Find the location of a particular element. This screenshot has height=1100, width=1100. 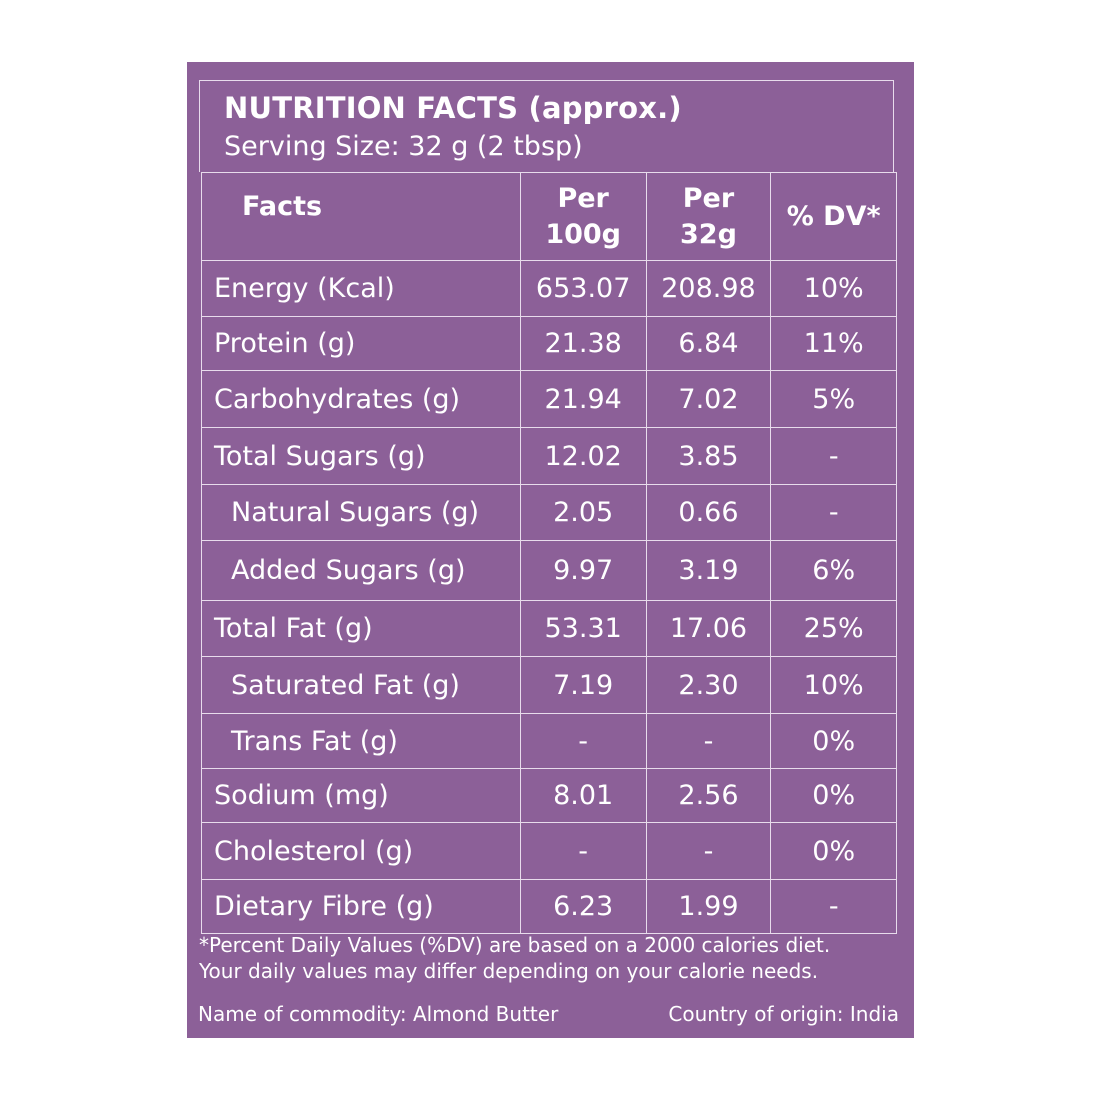

per-100g-value: 12.02 is located at coordinates (583, 456).